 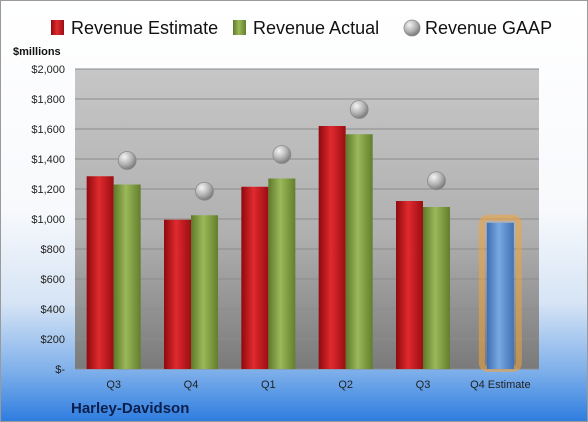 What do you see at coordinates (144, 28) in the screenshot?
I see `legend-label: Revenue Estimate` at bounding box center [144, 28].